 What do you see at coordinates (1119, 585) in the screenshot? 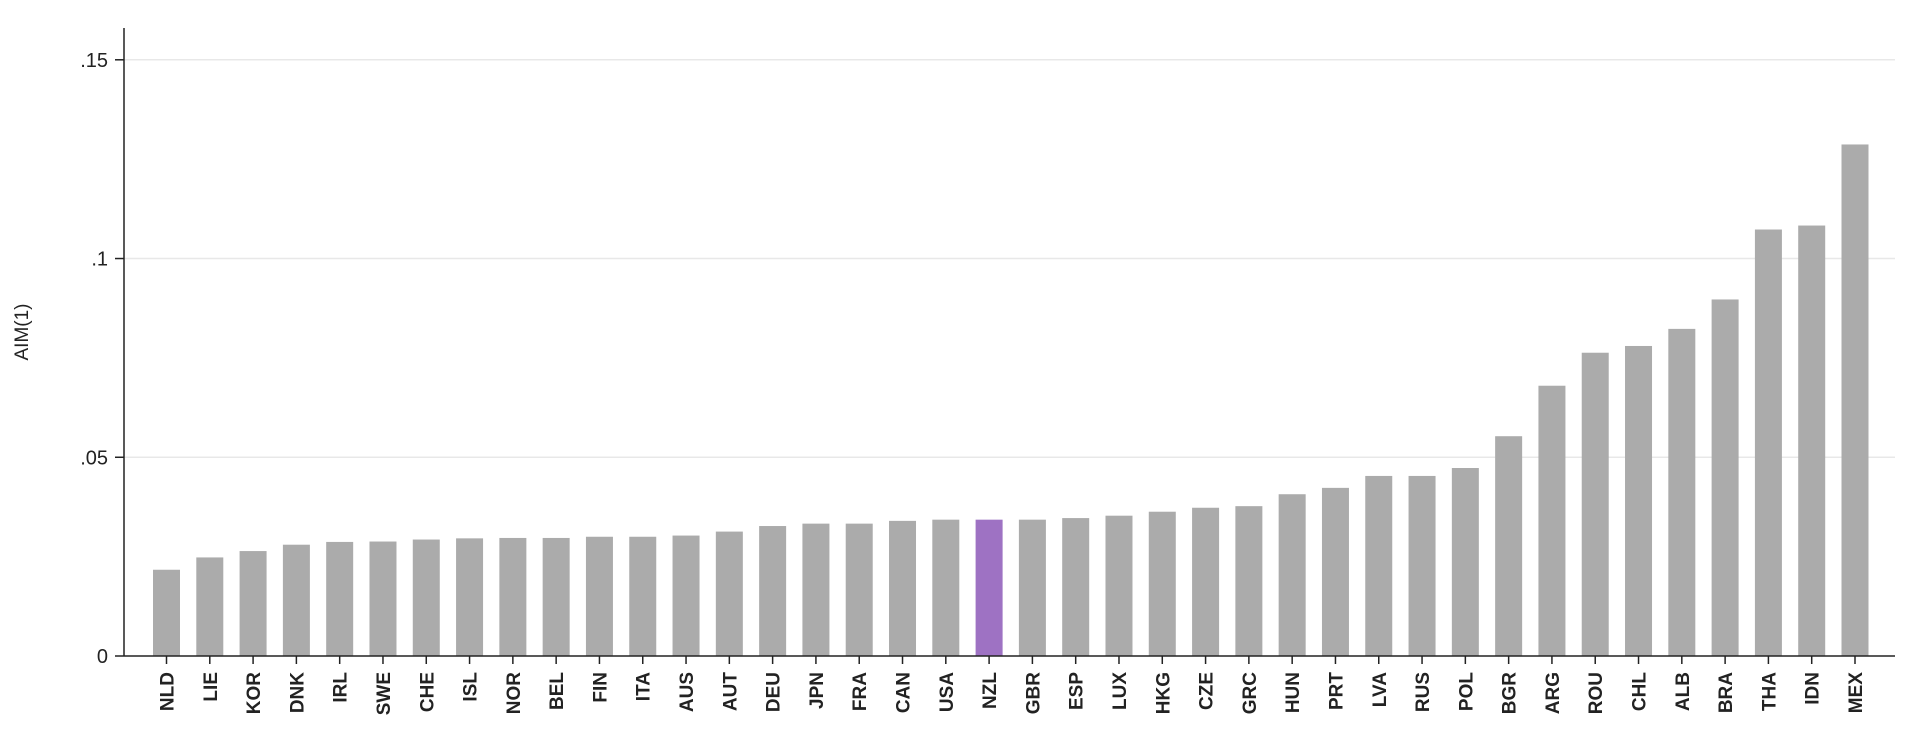
I see `bar-lux` at bounding box center [1119, 585].